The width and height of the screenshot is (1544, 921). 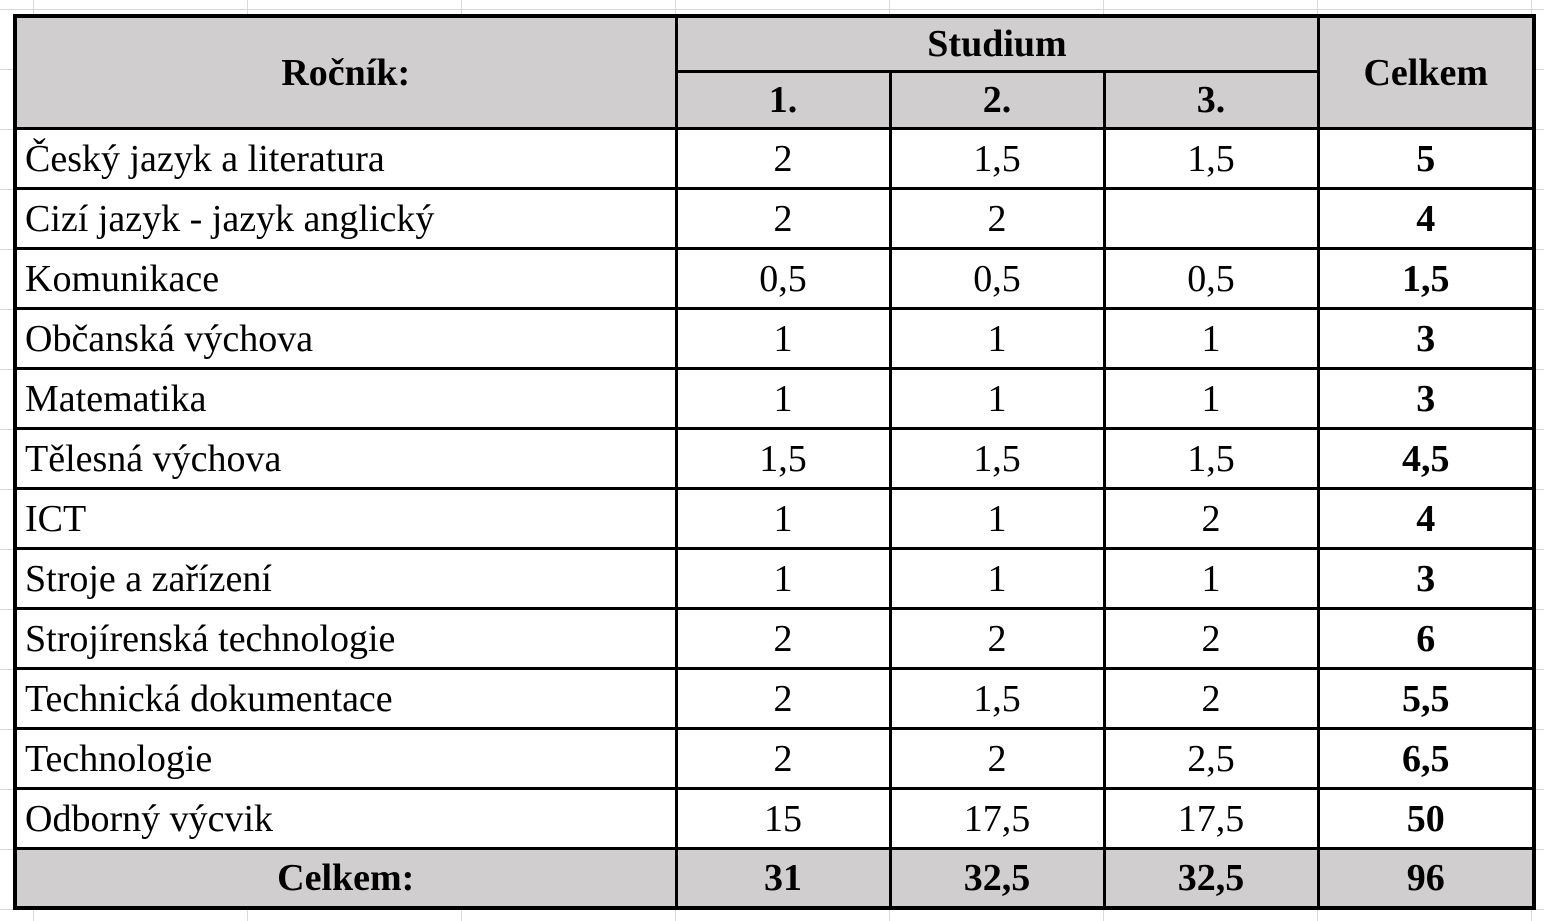 I want to click on row-total-cell: 5, so click(x=1426, y=158).